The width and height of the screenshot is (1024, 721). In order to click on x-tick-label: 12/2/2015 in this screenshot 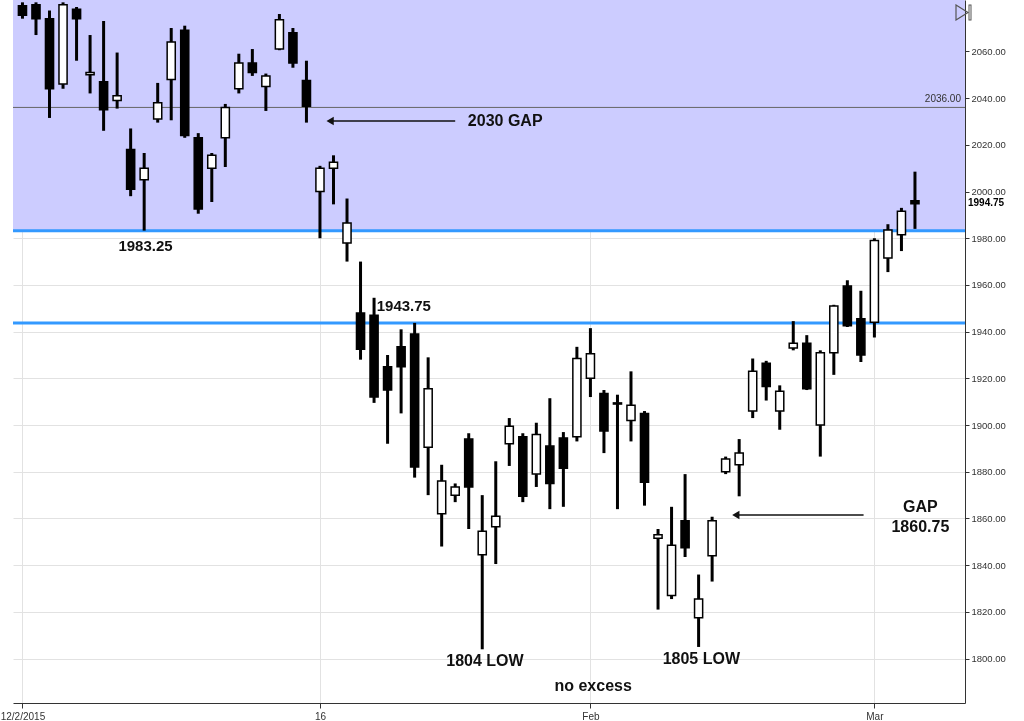, I will do `click(23, 715)`.